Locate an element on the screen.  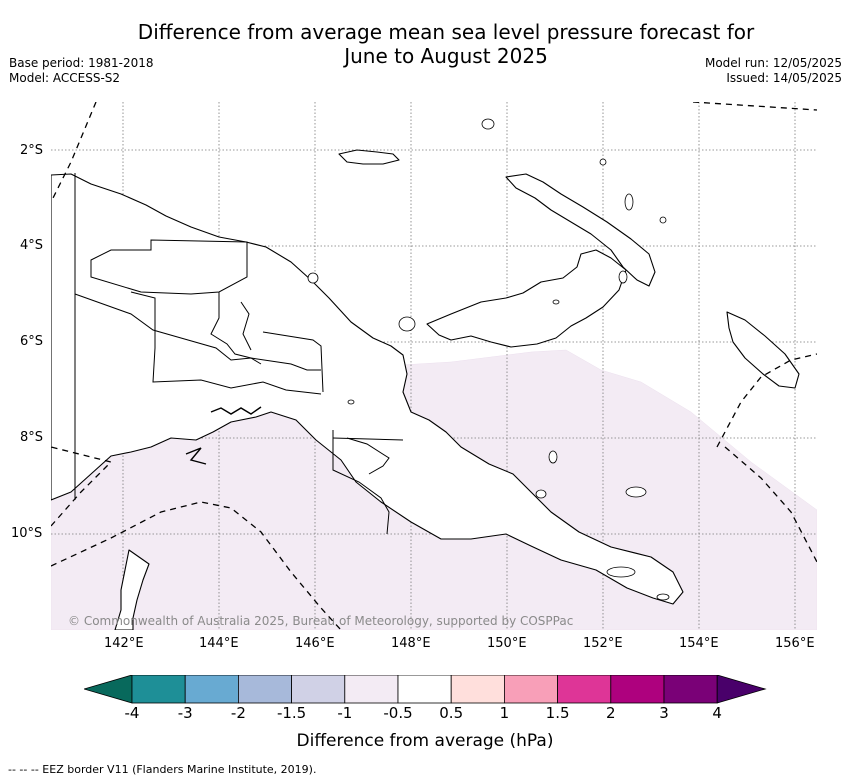
lat-label-2s: 2°S is located at coordinates (32, 150).